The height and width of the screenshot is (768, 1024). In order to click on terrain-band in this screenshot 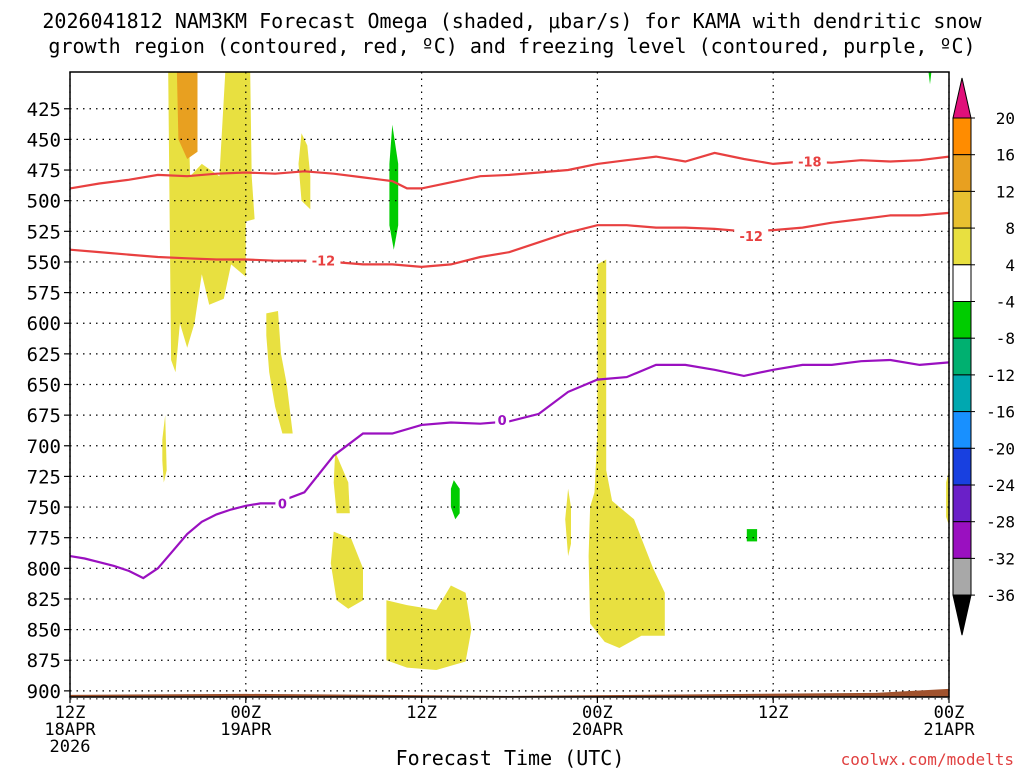, I will do `click(509, 694)`.